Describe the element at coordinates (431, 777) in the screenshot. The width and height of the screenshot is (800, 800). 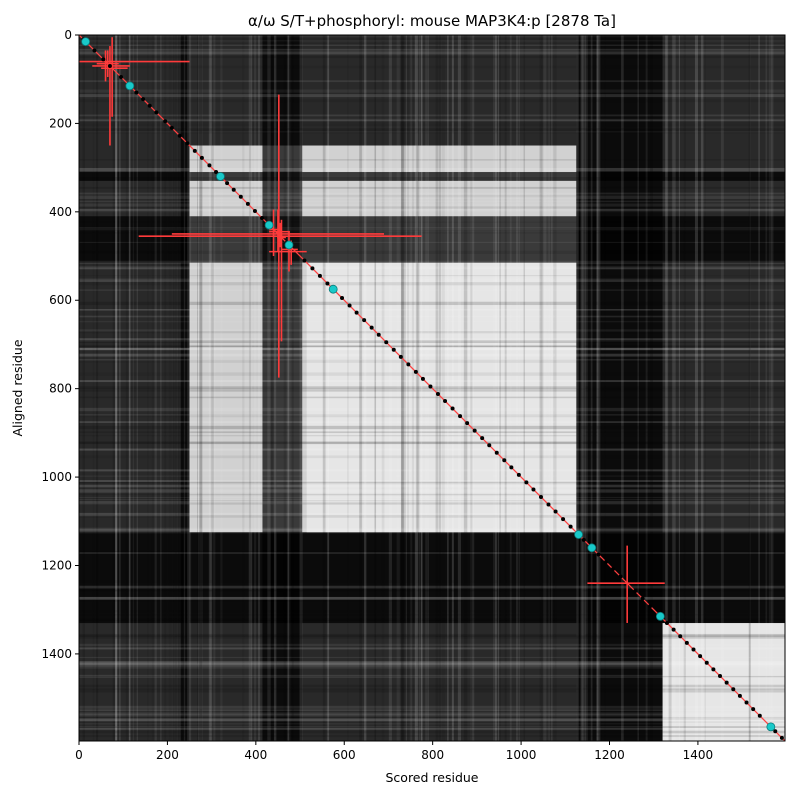
I see `x-axis-label: Scored residue` at that location.